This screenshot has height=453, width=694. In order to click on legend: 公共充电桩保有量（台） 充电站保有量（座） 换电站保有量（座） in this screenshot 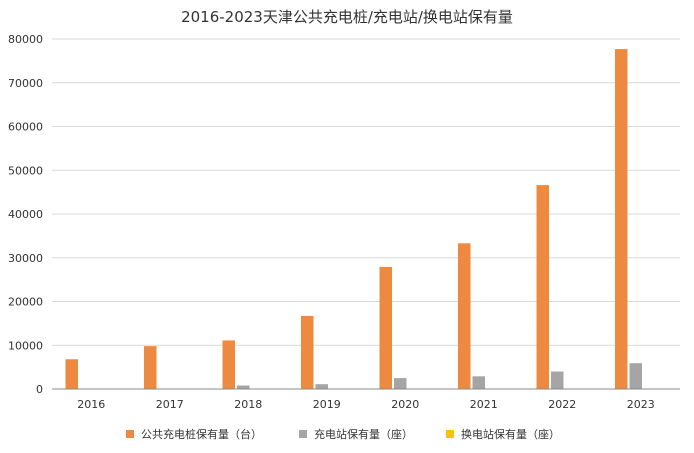, I will do `click(343, 434)`.